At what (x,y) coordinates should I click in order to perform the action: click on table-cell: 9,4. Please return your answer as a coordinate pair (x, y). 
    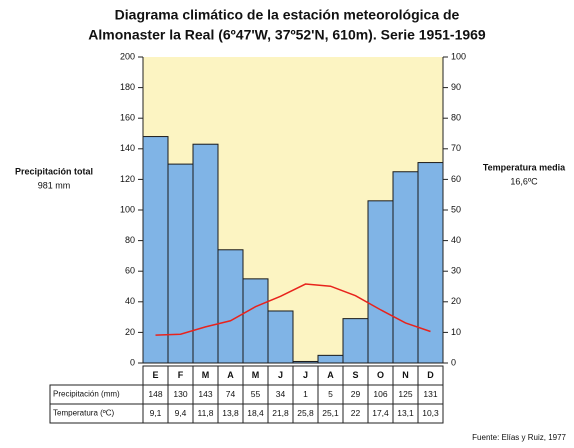
    Looking at the image, I should click on (181, 413).